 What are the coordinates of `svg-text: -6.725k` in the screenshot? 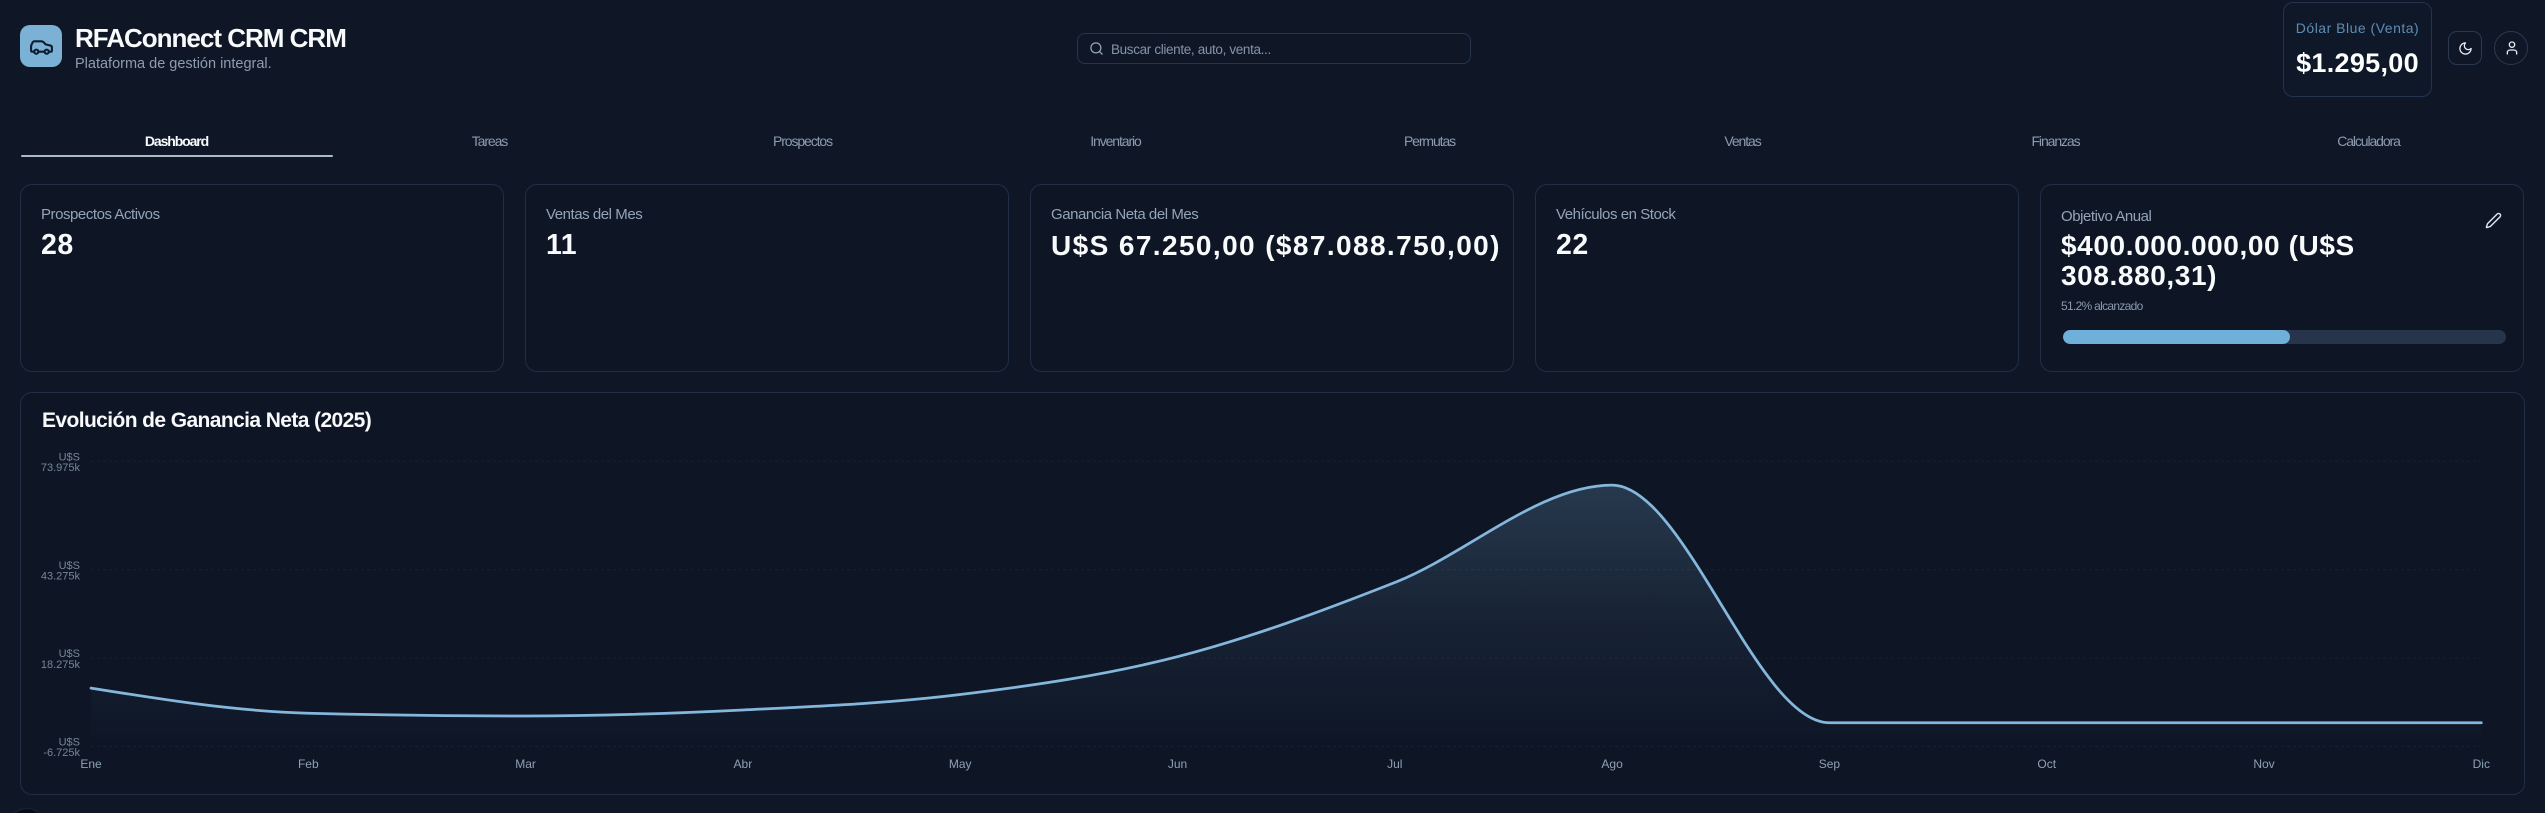 It's located at (61, 753).